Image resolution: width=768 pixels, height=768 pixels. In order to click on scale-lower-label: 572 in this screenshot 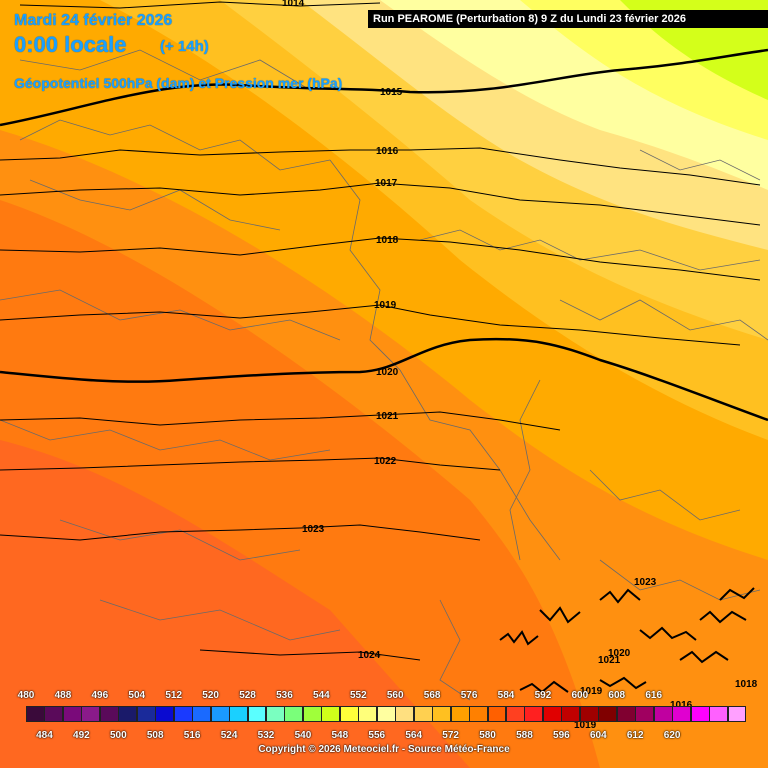, I will do `click(450, 735)`.